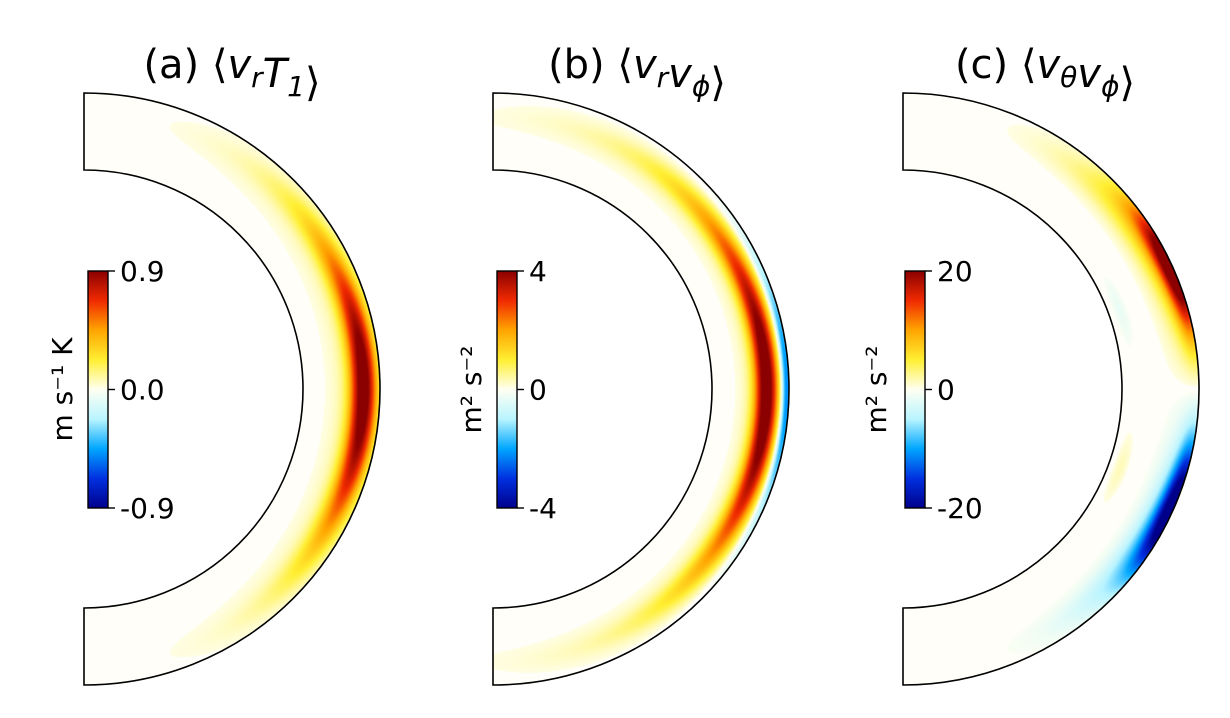  I want to click on panel-title: (b) ⟨vrvϕ⟩, so click(637, 74).